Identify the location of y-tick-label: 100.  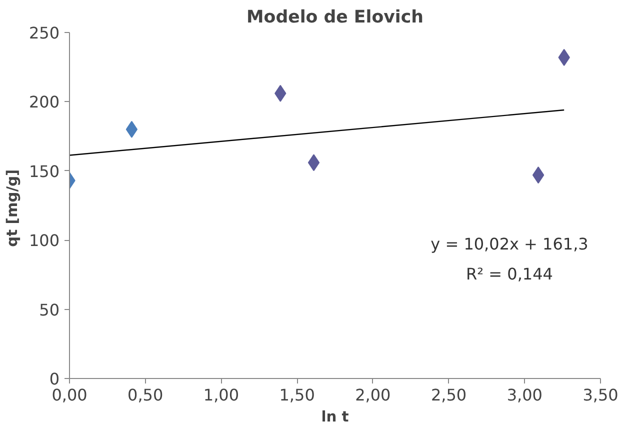
(44, 240).